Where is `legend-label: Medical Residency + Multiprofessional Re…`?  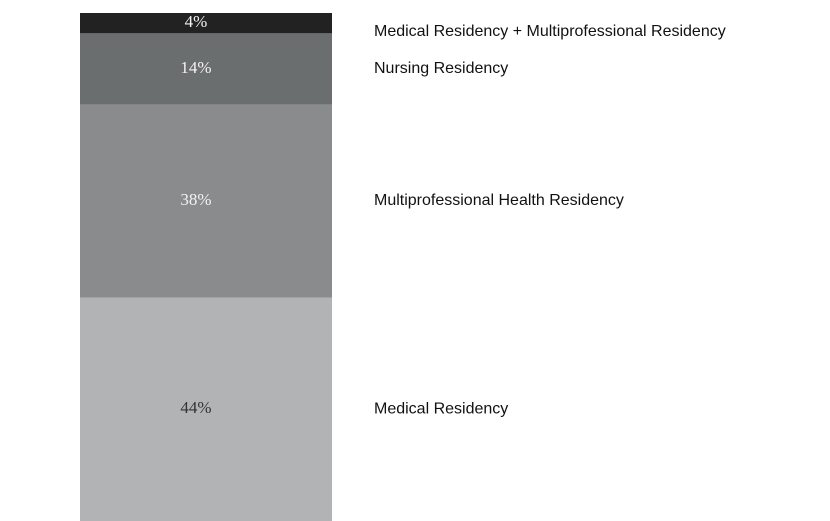 legend-label: Medical Residency + Multiprofessional Re… is located at coordinates (550, 31).